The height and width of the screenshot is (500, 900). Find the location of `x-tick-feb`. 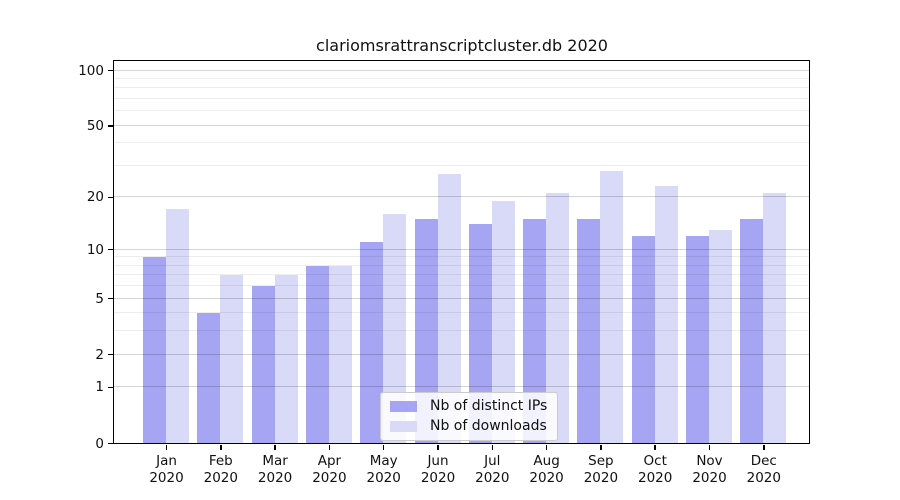

x-tick-feb is located at coordinates (221, 447).